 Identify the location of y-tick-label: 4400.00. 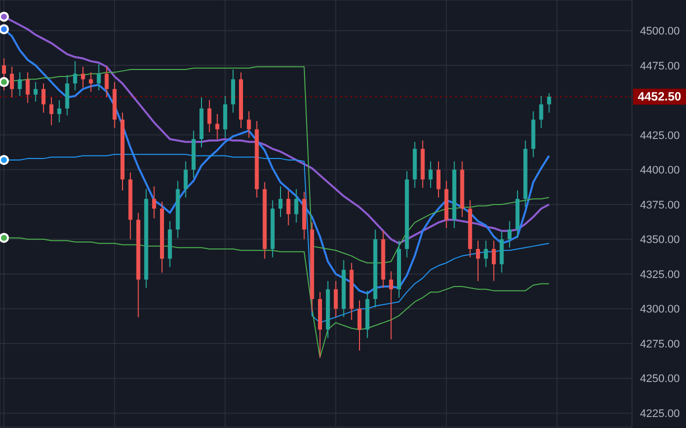
(660, 170).